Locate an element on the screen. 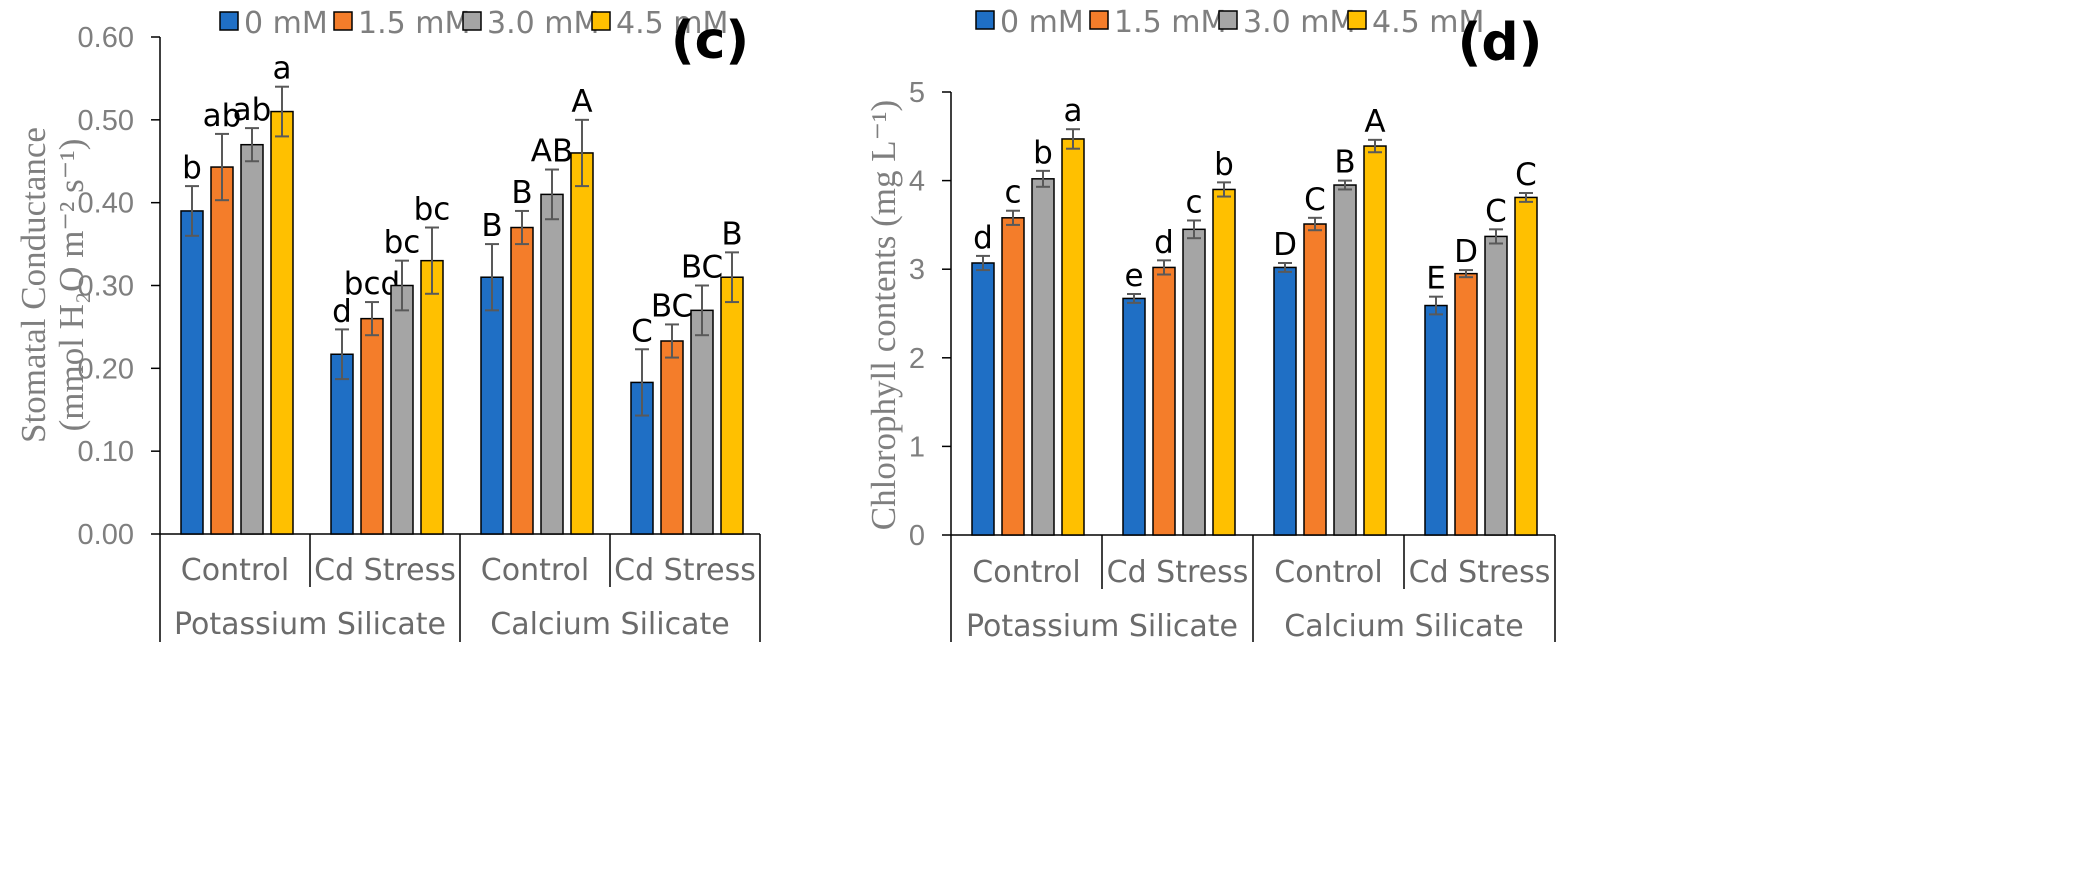 This screenshot has height=876, width=2090. significance-label: E is located at coordinates (1436, 279).